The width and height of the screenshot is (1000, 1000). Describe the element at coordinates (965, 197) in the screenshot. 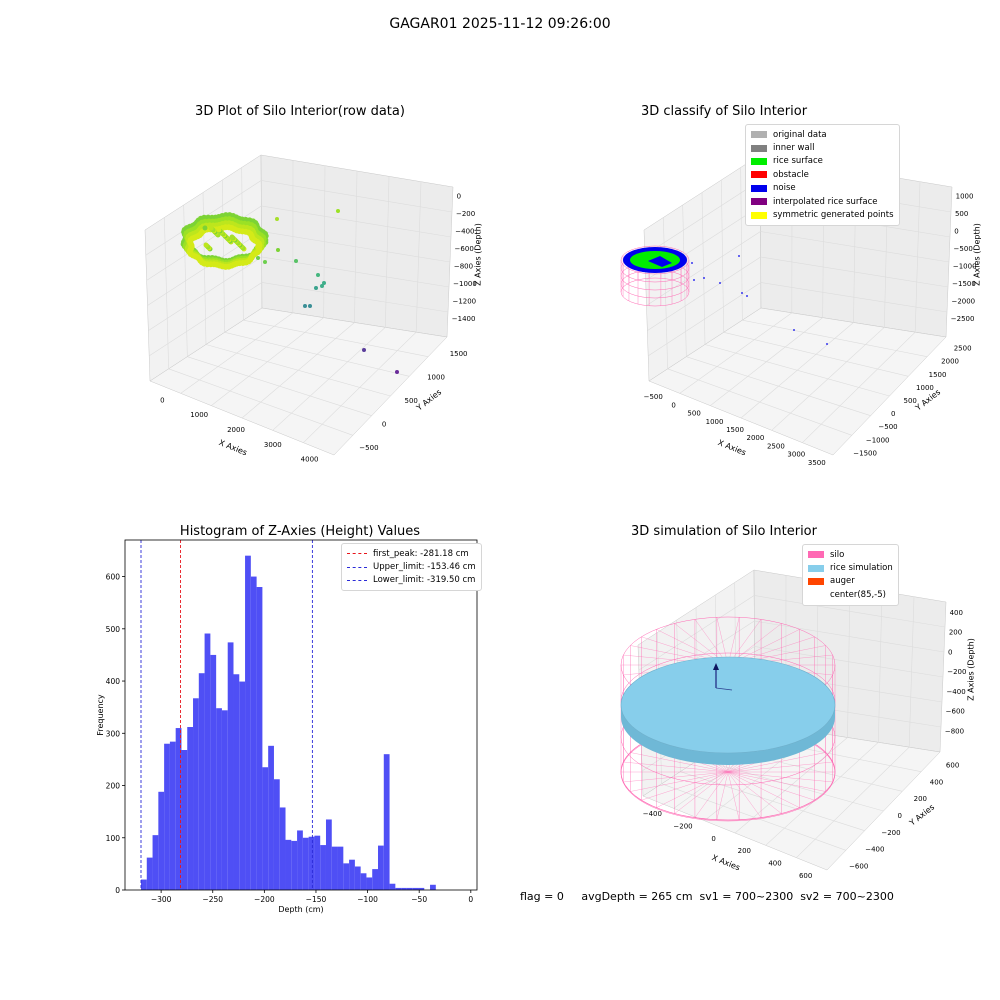

I see `z-tick-label: 1000` at that location.